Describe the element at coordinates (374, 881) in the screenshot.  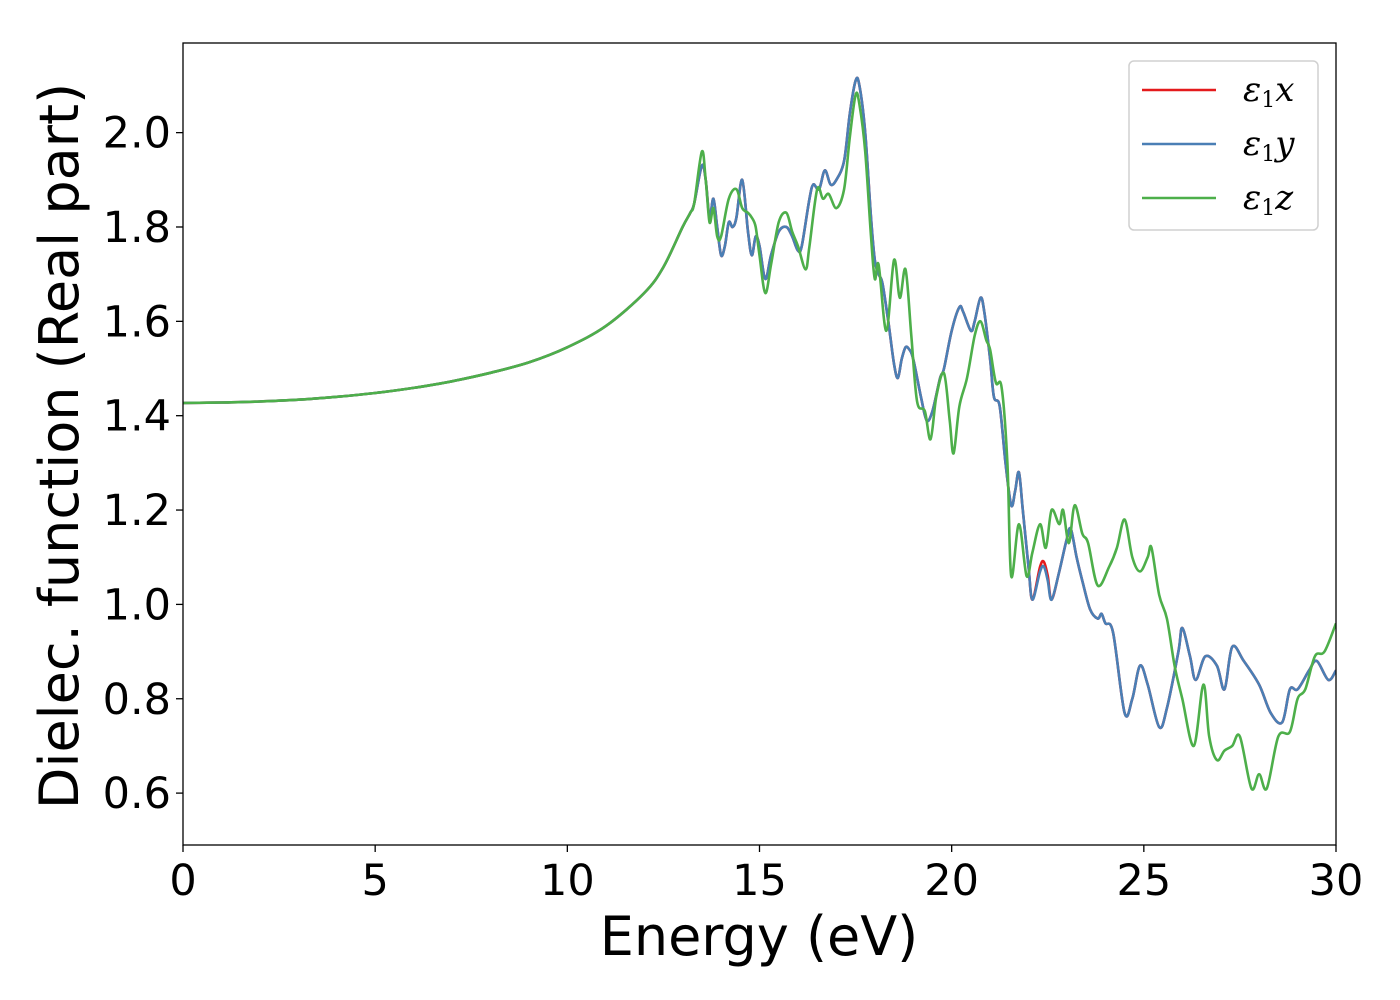
I see `x-tick-label: 5` at that location.